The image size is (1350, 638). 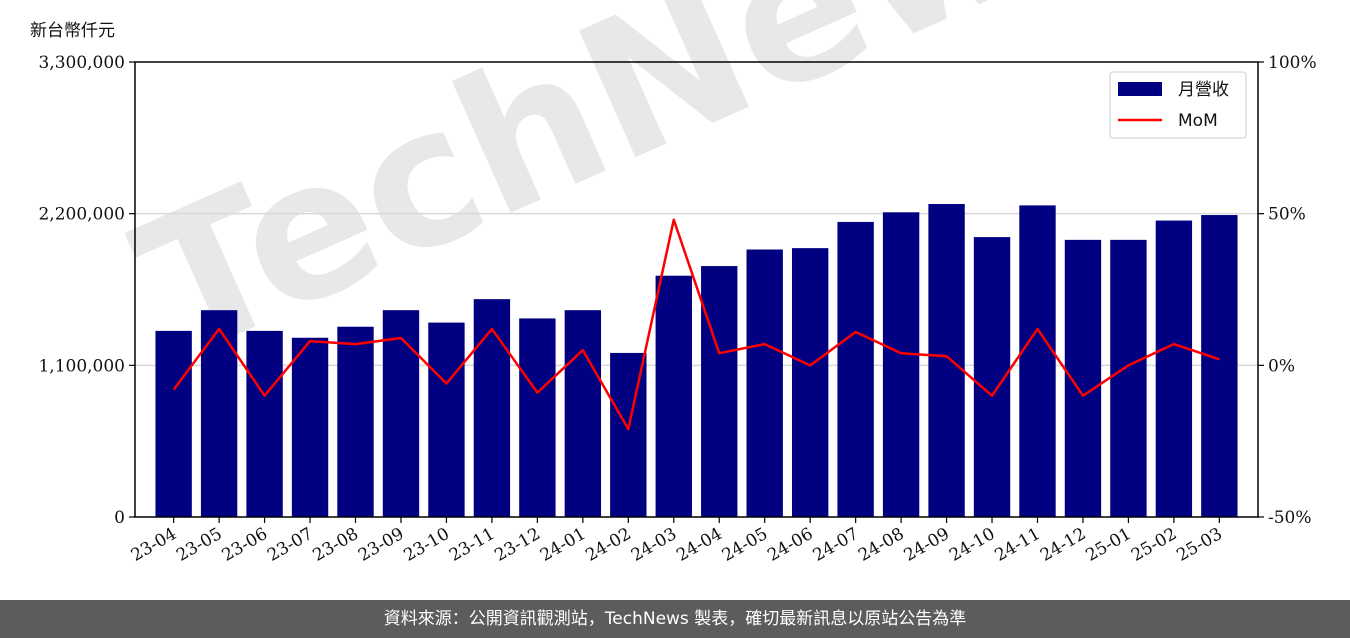 What do you see at coordinates (81, 215) in the screenshot?
I see `left-tick-label: 2,200,000` at bounding box center [81, 215].